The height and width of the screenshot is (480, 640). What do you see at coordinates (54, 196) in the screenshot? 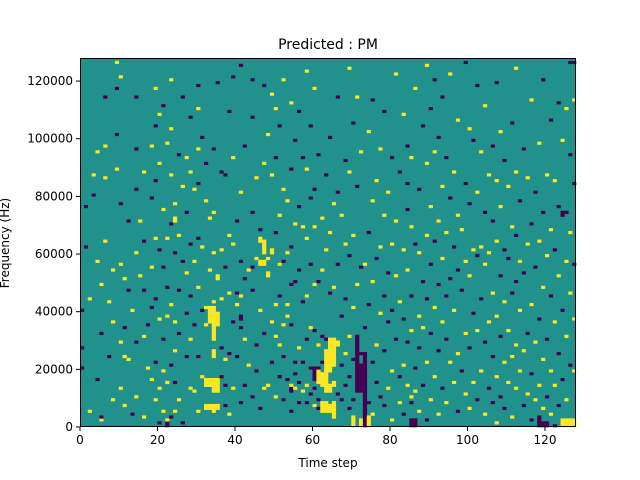
I see `y-tick-label: 80000` at bounding box center [54, 196].